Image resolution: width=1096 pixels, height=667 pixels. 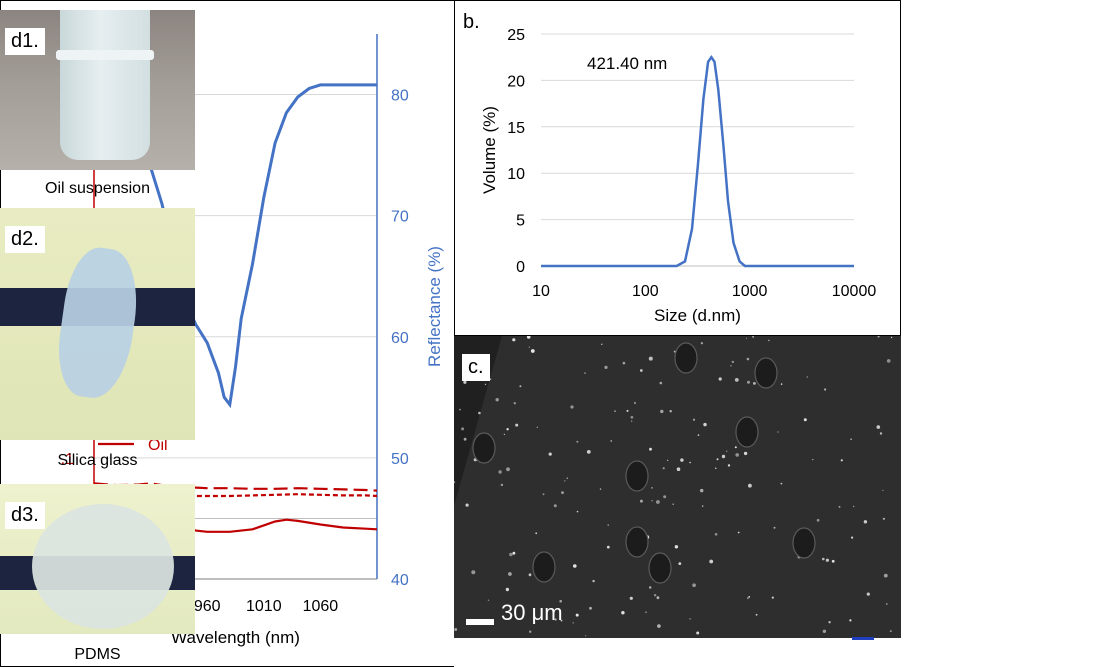 What do you see at coordinates (25, 41) in the screenshot?
I see `panel-d1-label: d1.` at bounding box center [25, 41].